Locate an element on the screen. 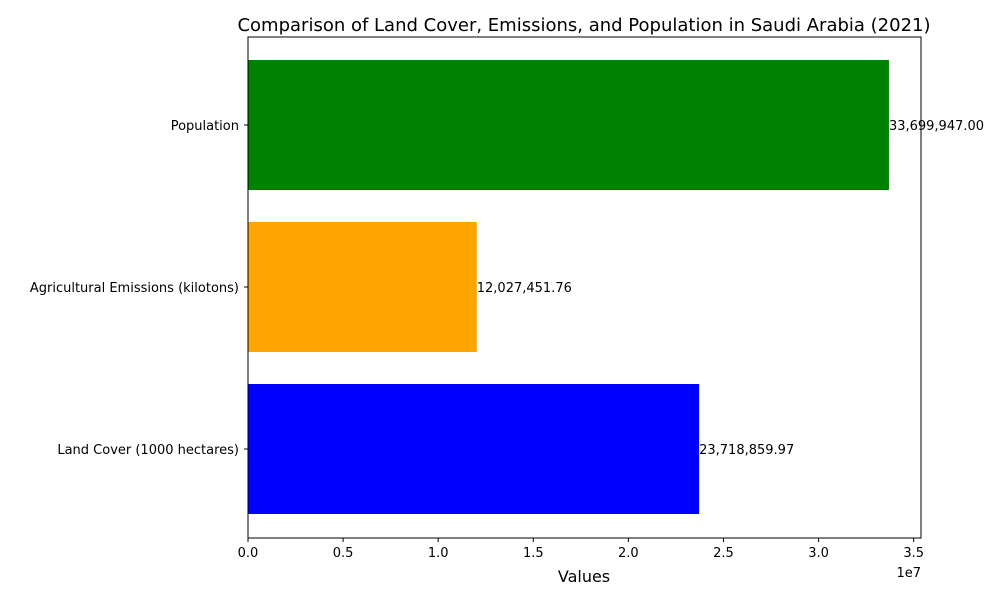 Image resolution: width=1000 pixels, height=600 pixels. x-tick-label-4: 2.0 is located at coordinates (628, 553).